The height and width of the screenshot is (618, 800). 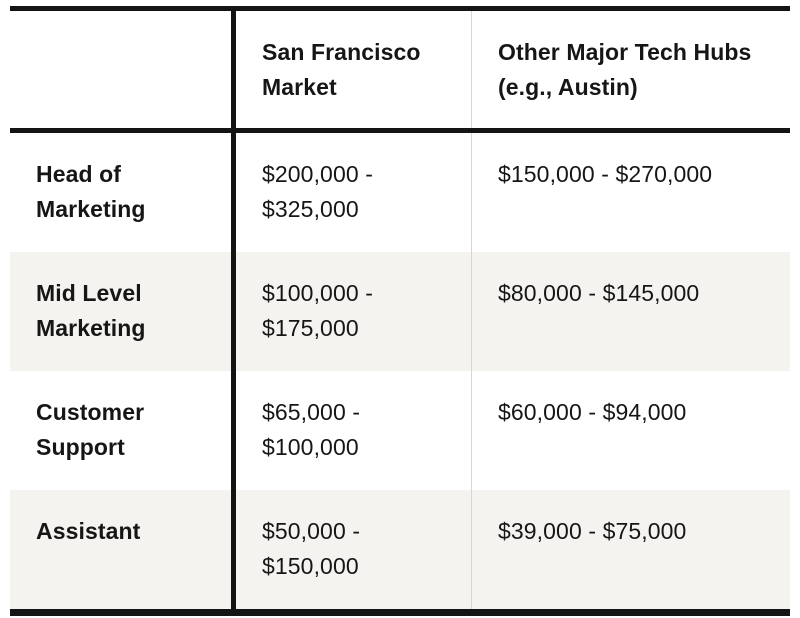 I want to click on sf-market-value: $50,000 - $150,000, so click(x=354, y=549).